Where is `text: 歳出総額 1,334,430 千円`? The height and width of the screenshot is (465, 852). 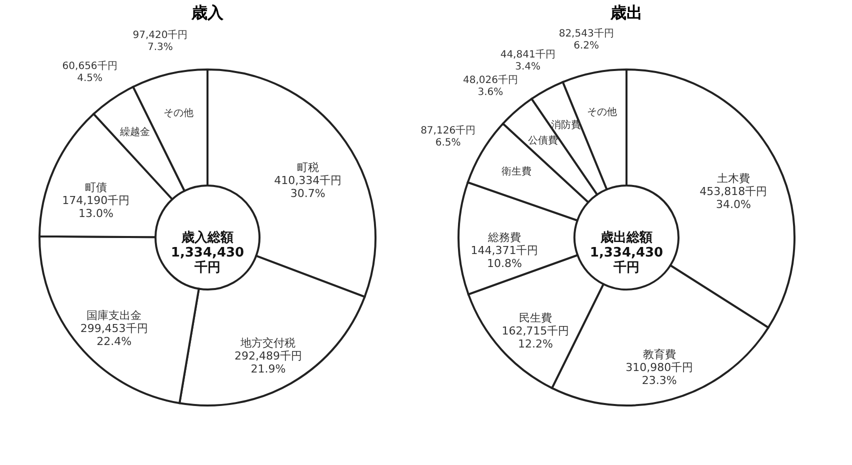
text: 歳出総額 1,334,430 千円 is located at coordinates (627, 253).